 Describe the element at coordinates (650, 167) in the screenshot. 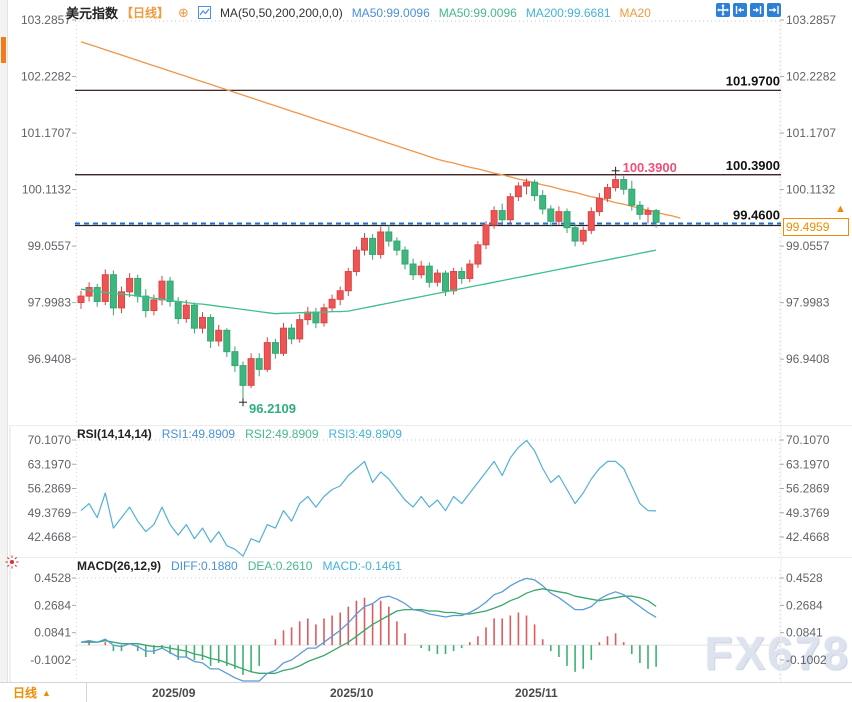

I see `high-annotation-label: 100.3900` at that location.